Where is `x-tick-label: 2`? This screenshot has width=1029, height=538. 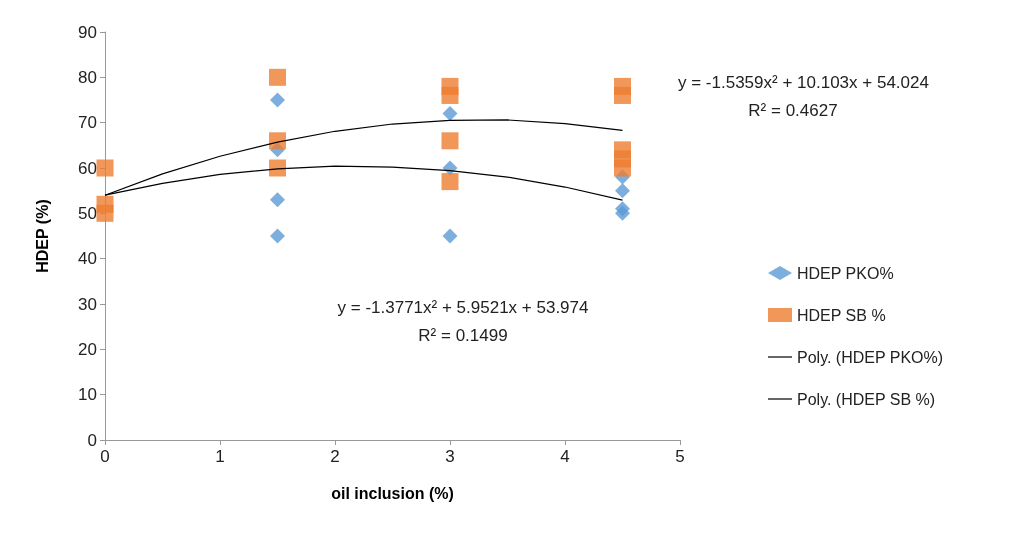 x-tick-label: 2 is located at coordinates (335, 456).